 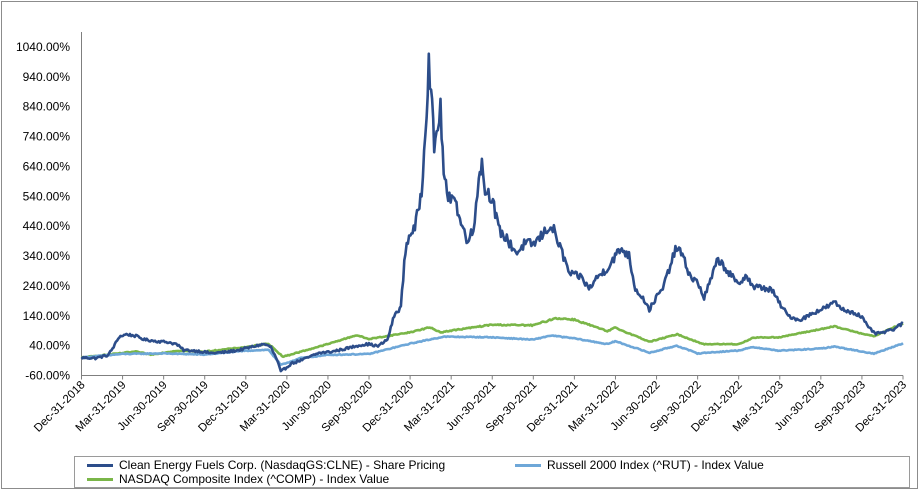 I want to click on legend-swatch-clne, so click(x=100, y=465).